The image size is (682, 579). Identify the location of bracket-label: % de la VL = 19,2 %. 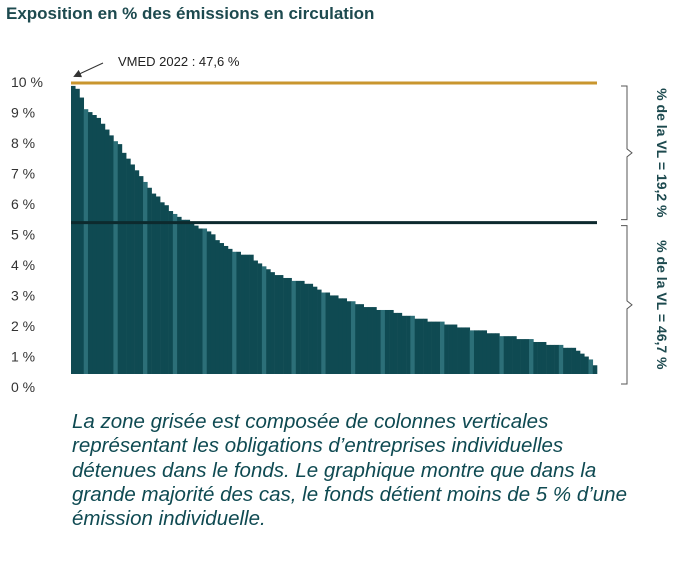
(662, 153).